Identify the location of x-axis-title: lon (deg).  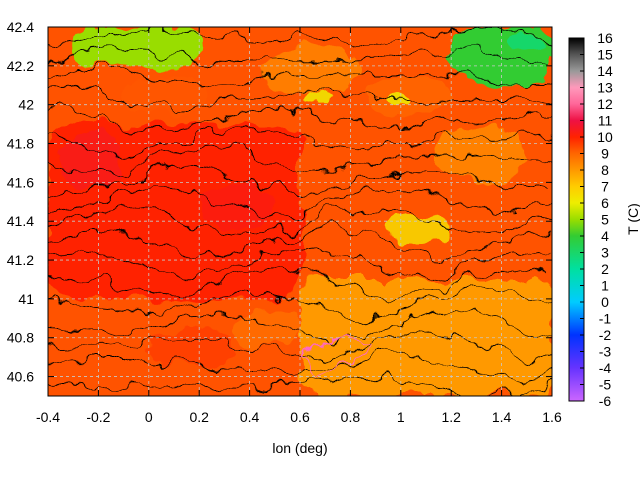
(299, 448).